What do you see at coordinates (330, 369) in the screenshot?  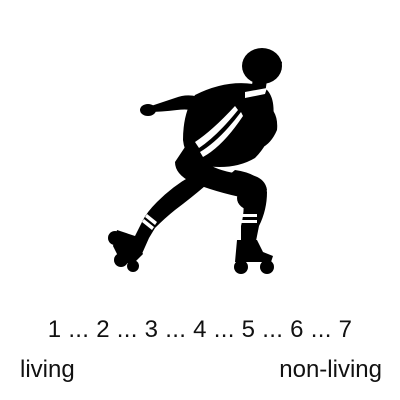 I see `scale-right-anchor: non-living` at bounding box center [330, 369].